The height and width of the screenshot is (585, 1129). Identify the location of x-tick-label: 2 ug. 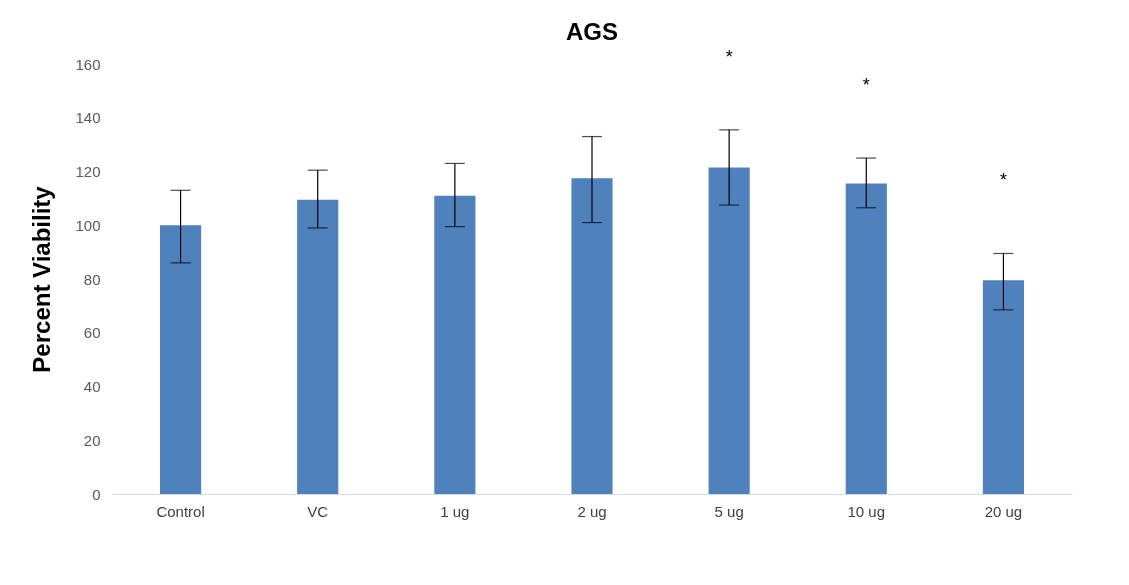
(592, 511).